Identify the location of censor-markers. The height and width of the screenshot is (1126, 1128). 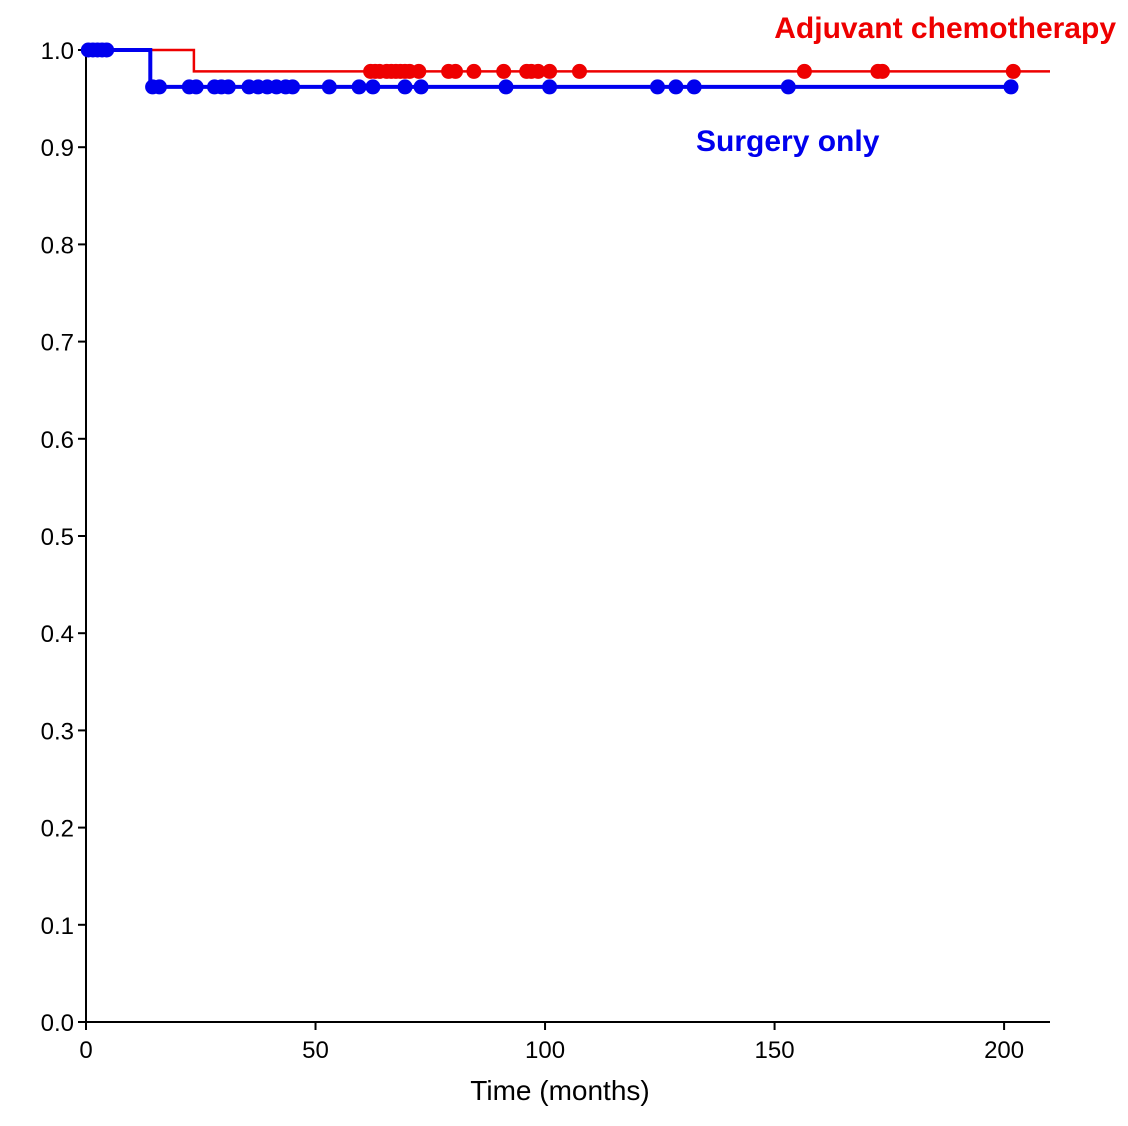
(550, 68).